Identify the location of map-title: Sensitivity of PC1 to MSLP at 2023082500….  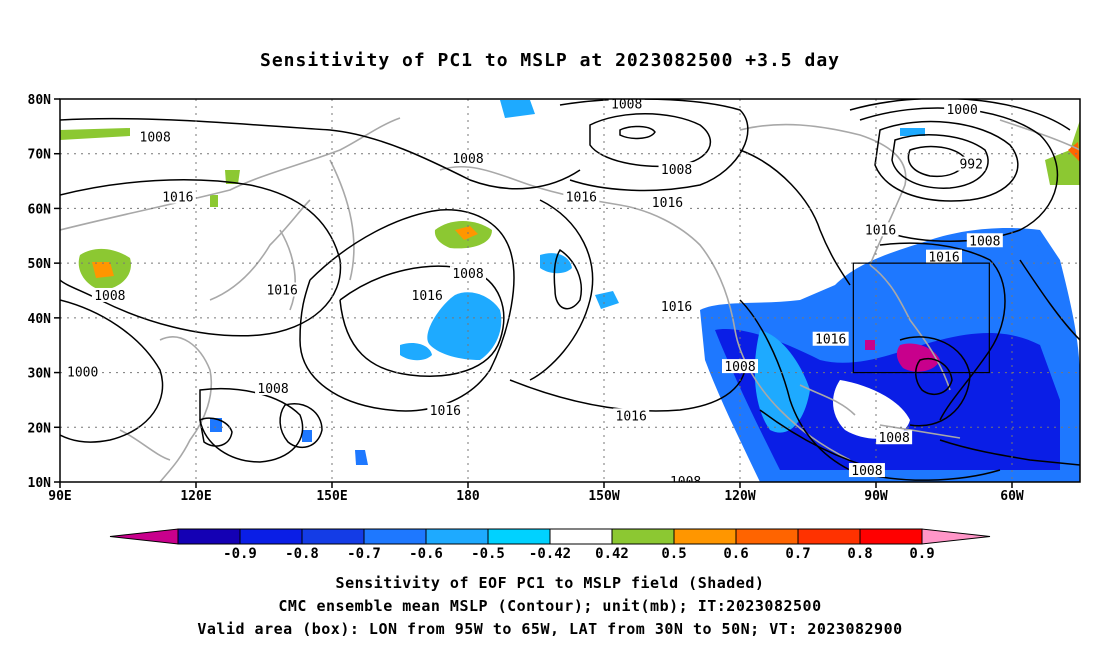
(549, 60).